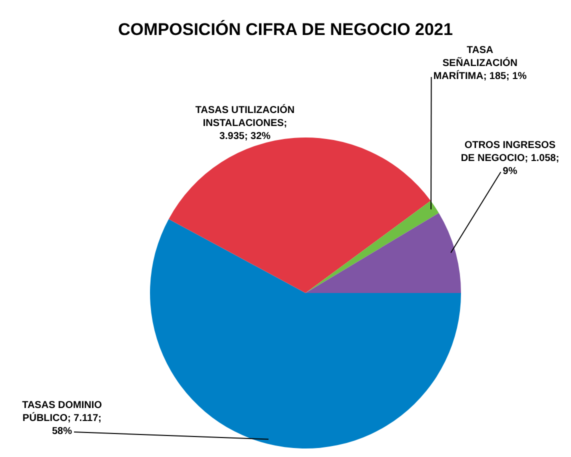  What do you see at coordinates (285, 30) in the screenshot?
I see `chart-title: COMPOSICIÓN CIFRA DE NEGOCIO 2021` at bounding box center [285, 30].